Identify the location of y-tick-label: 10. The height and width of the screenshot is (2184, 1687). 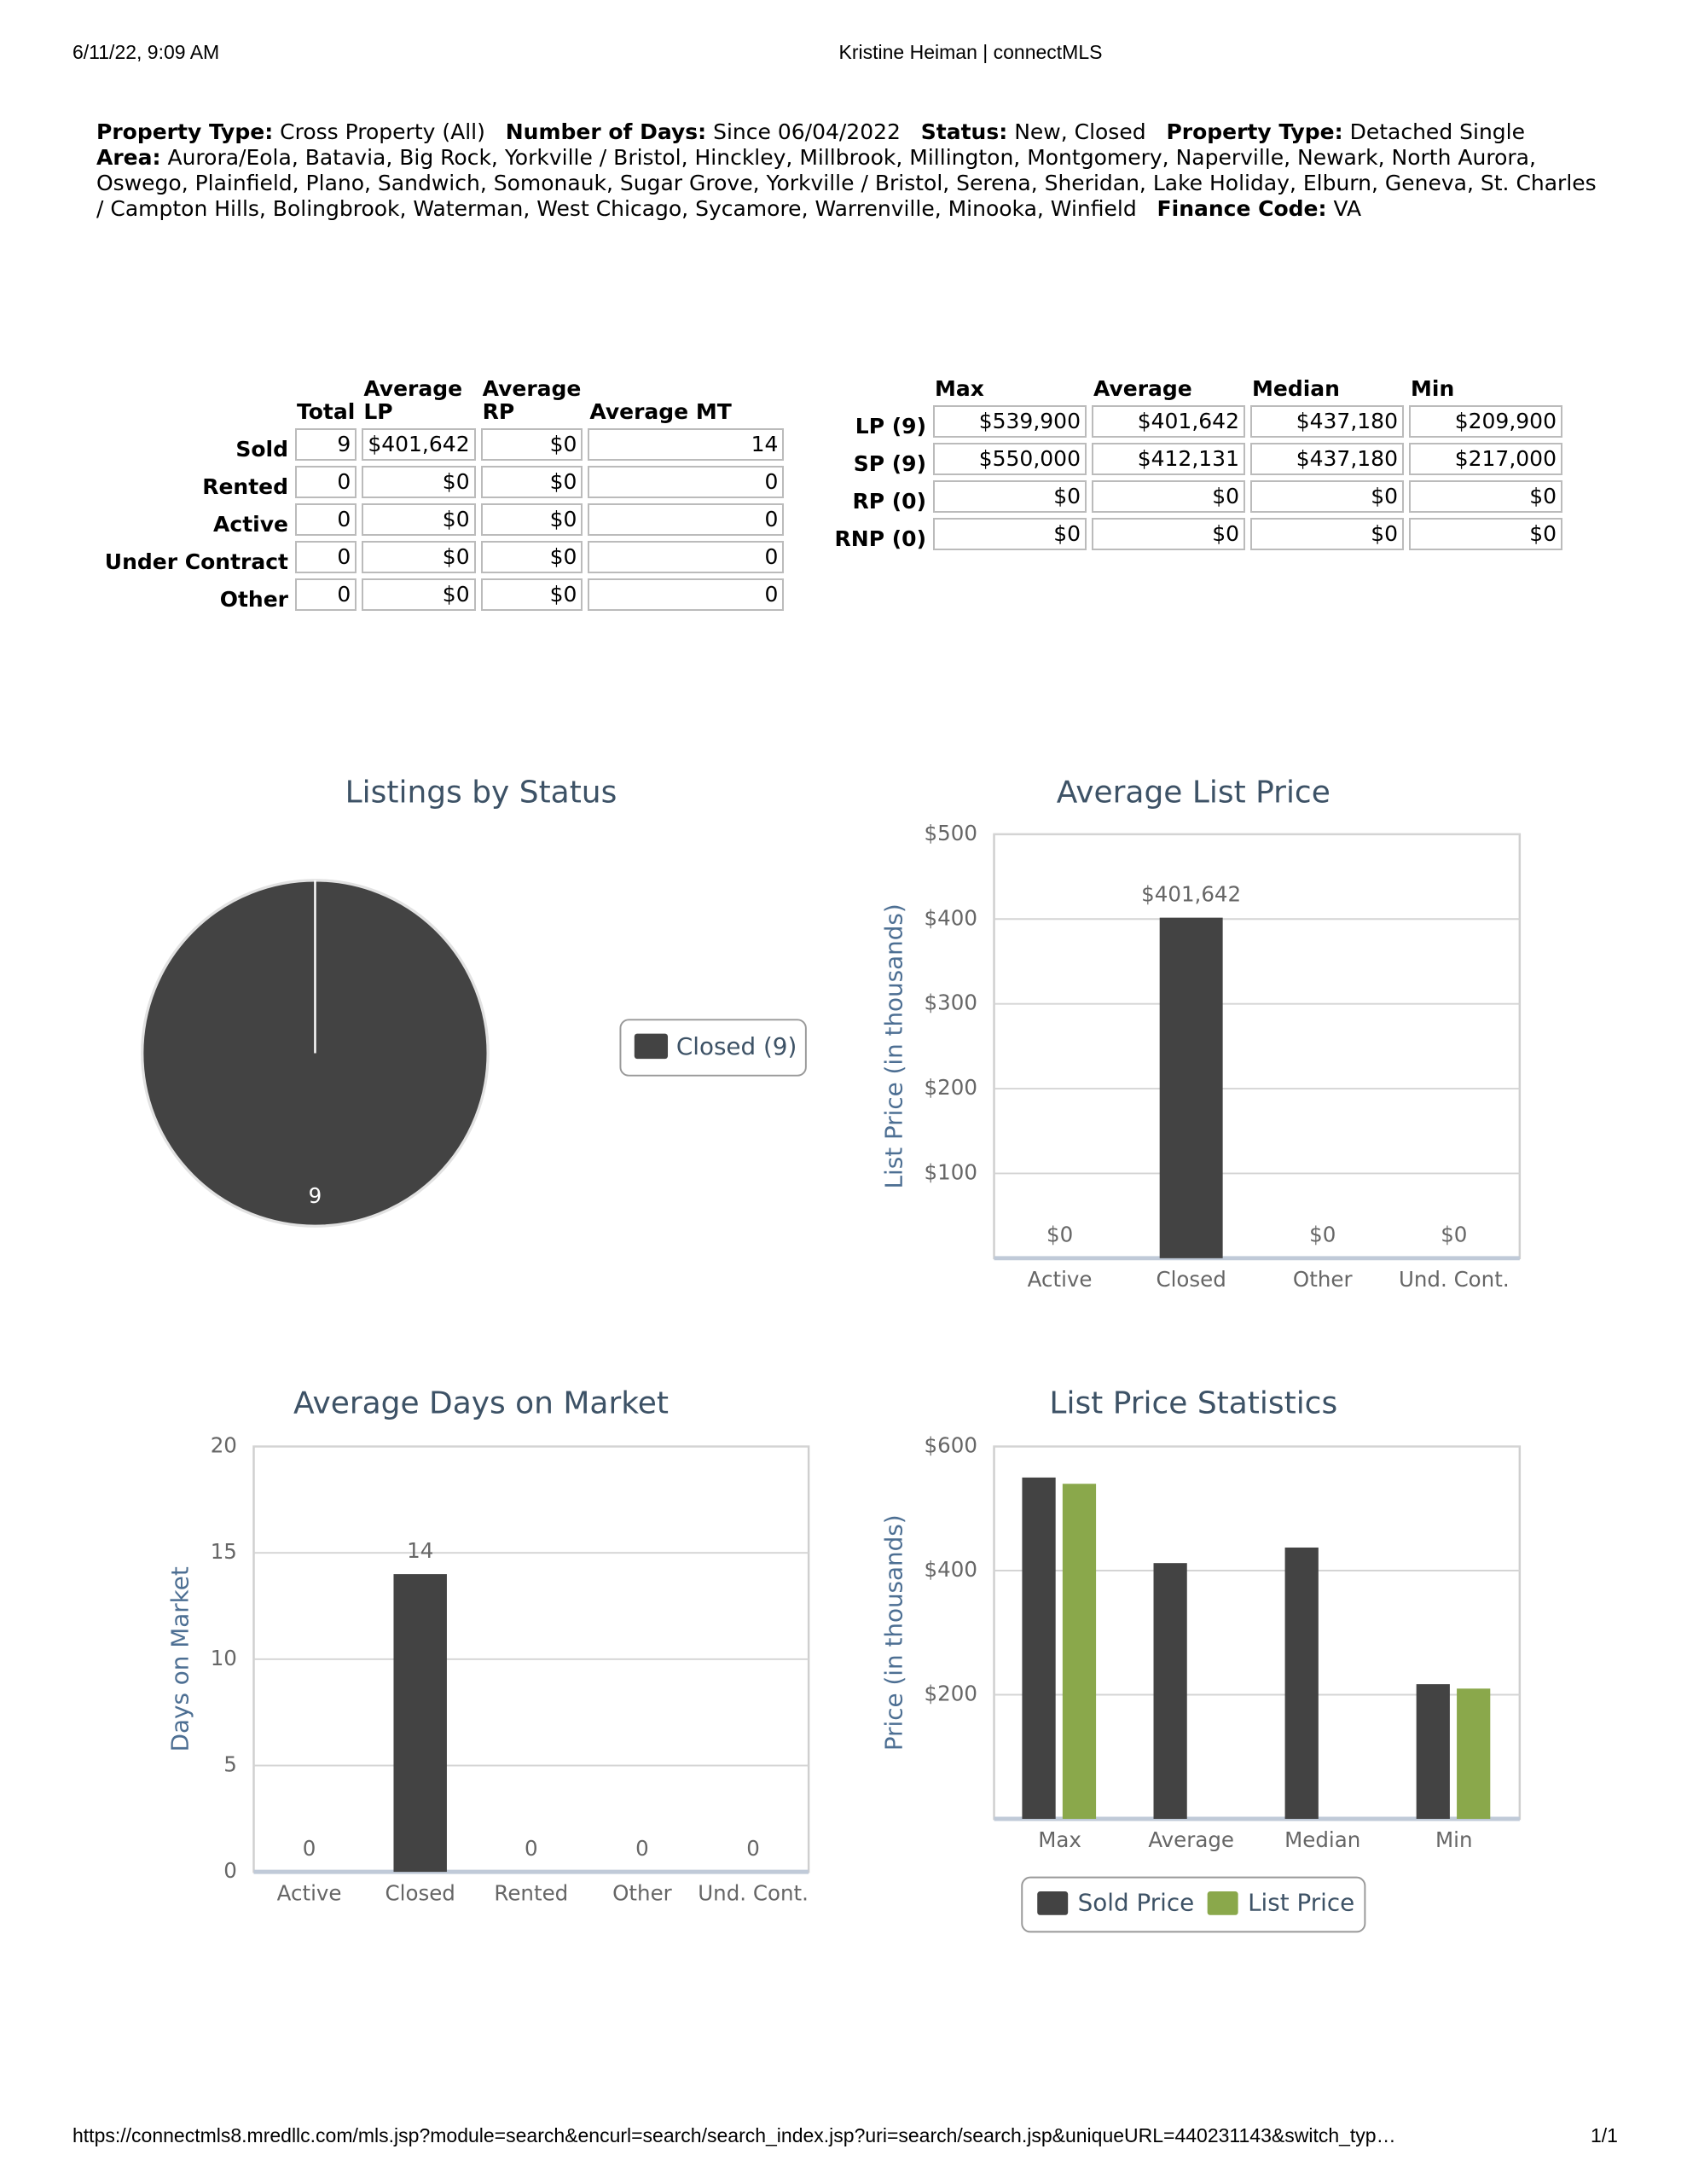
(224, 1658).